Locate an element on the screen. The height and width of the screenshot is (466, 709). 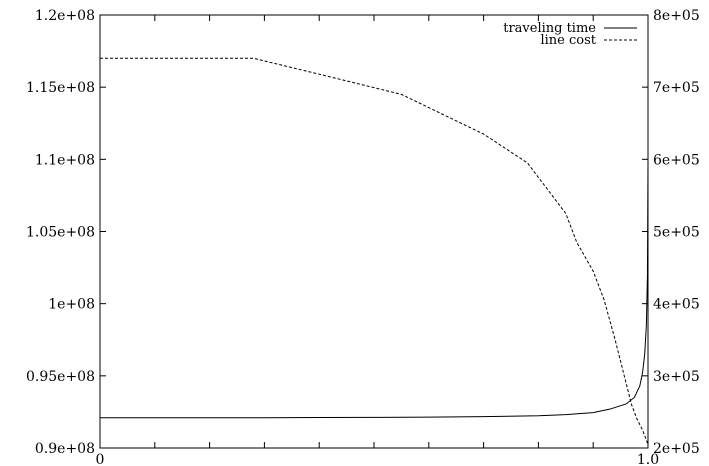
y-right-tick-label: 5e+05 is located at coordinates (676, 233).